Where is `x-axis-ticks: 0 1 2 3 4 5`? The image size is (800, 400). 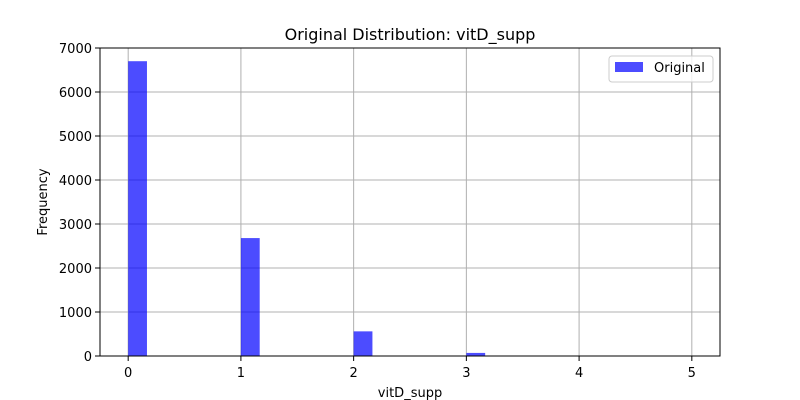 x-axis-ticks: 0 1 2 3 4 5 is located at coordinates (410, 368).